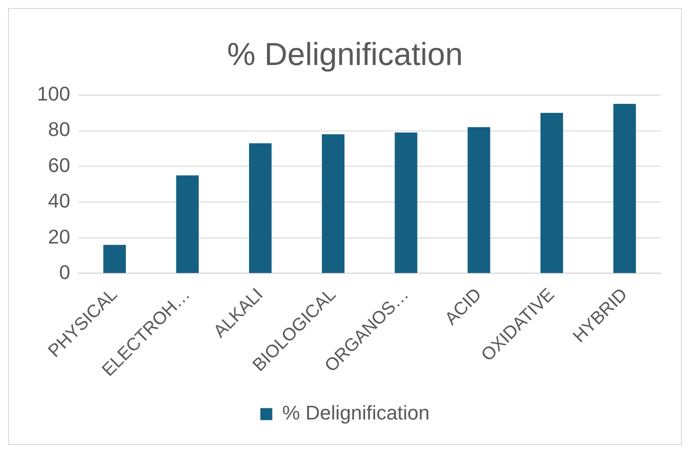 Image resolution: width=692 pixels, height=455 pixels. I want to click on y-tick-label: 0, so click(64, 273).